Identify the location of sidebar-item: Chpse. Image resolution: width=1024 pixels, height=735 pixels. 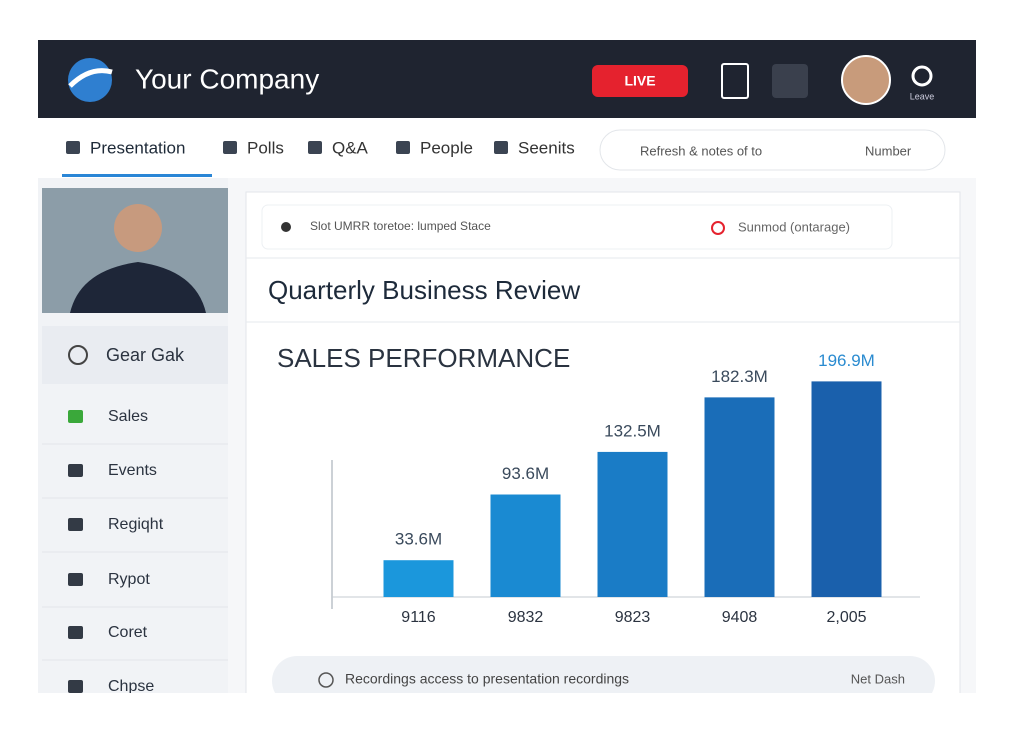
(131, 686).